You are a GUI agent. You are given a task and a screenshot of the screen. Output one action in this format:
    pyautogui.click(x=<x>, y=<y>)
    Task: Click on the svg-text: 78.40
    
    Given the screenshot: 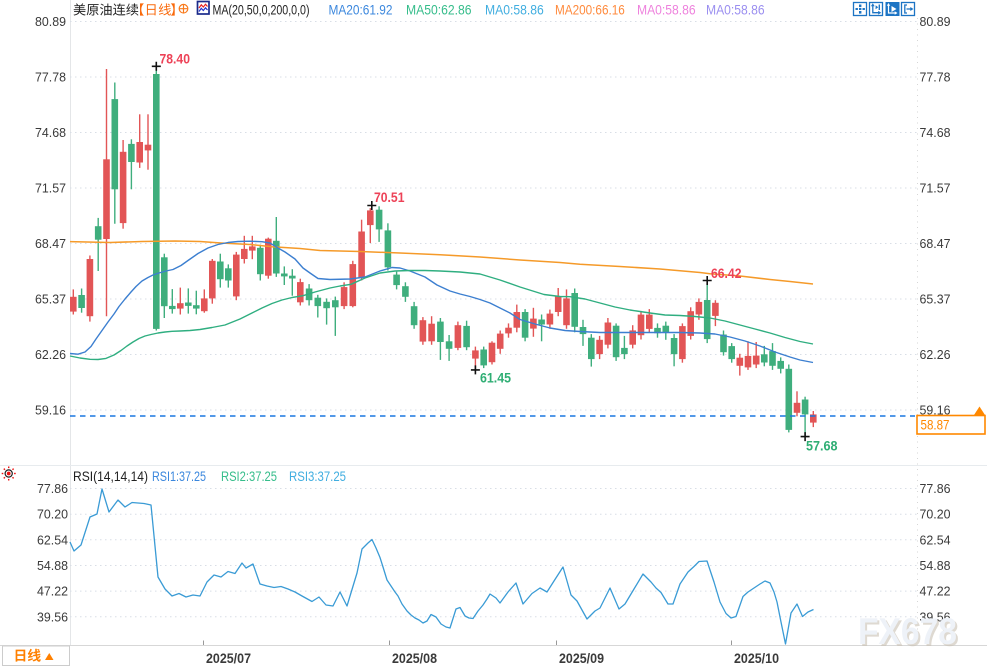 What is the action you would take?
    pyautogui.click(x=175, y=59)
    